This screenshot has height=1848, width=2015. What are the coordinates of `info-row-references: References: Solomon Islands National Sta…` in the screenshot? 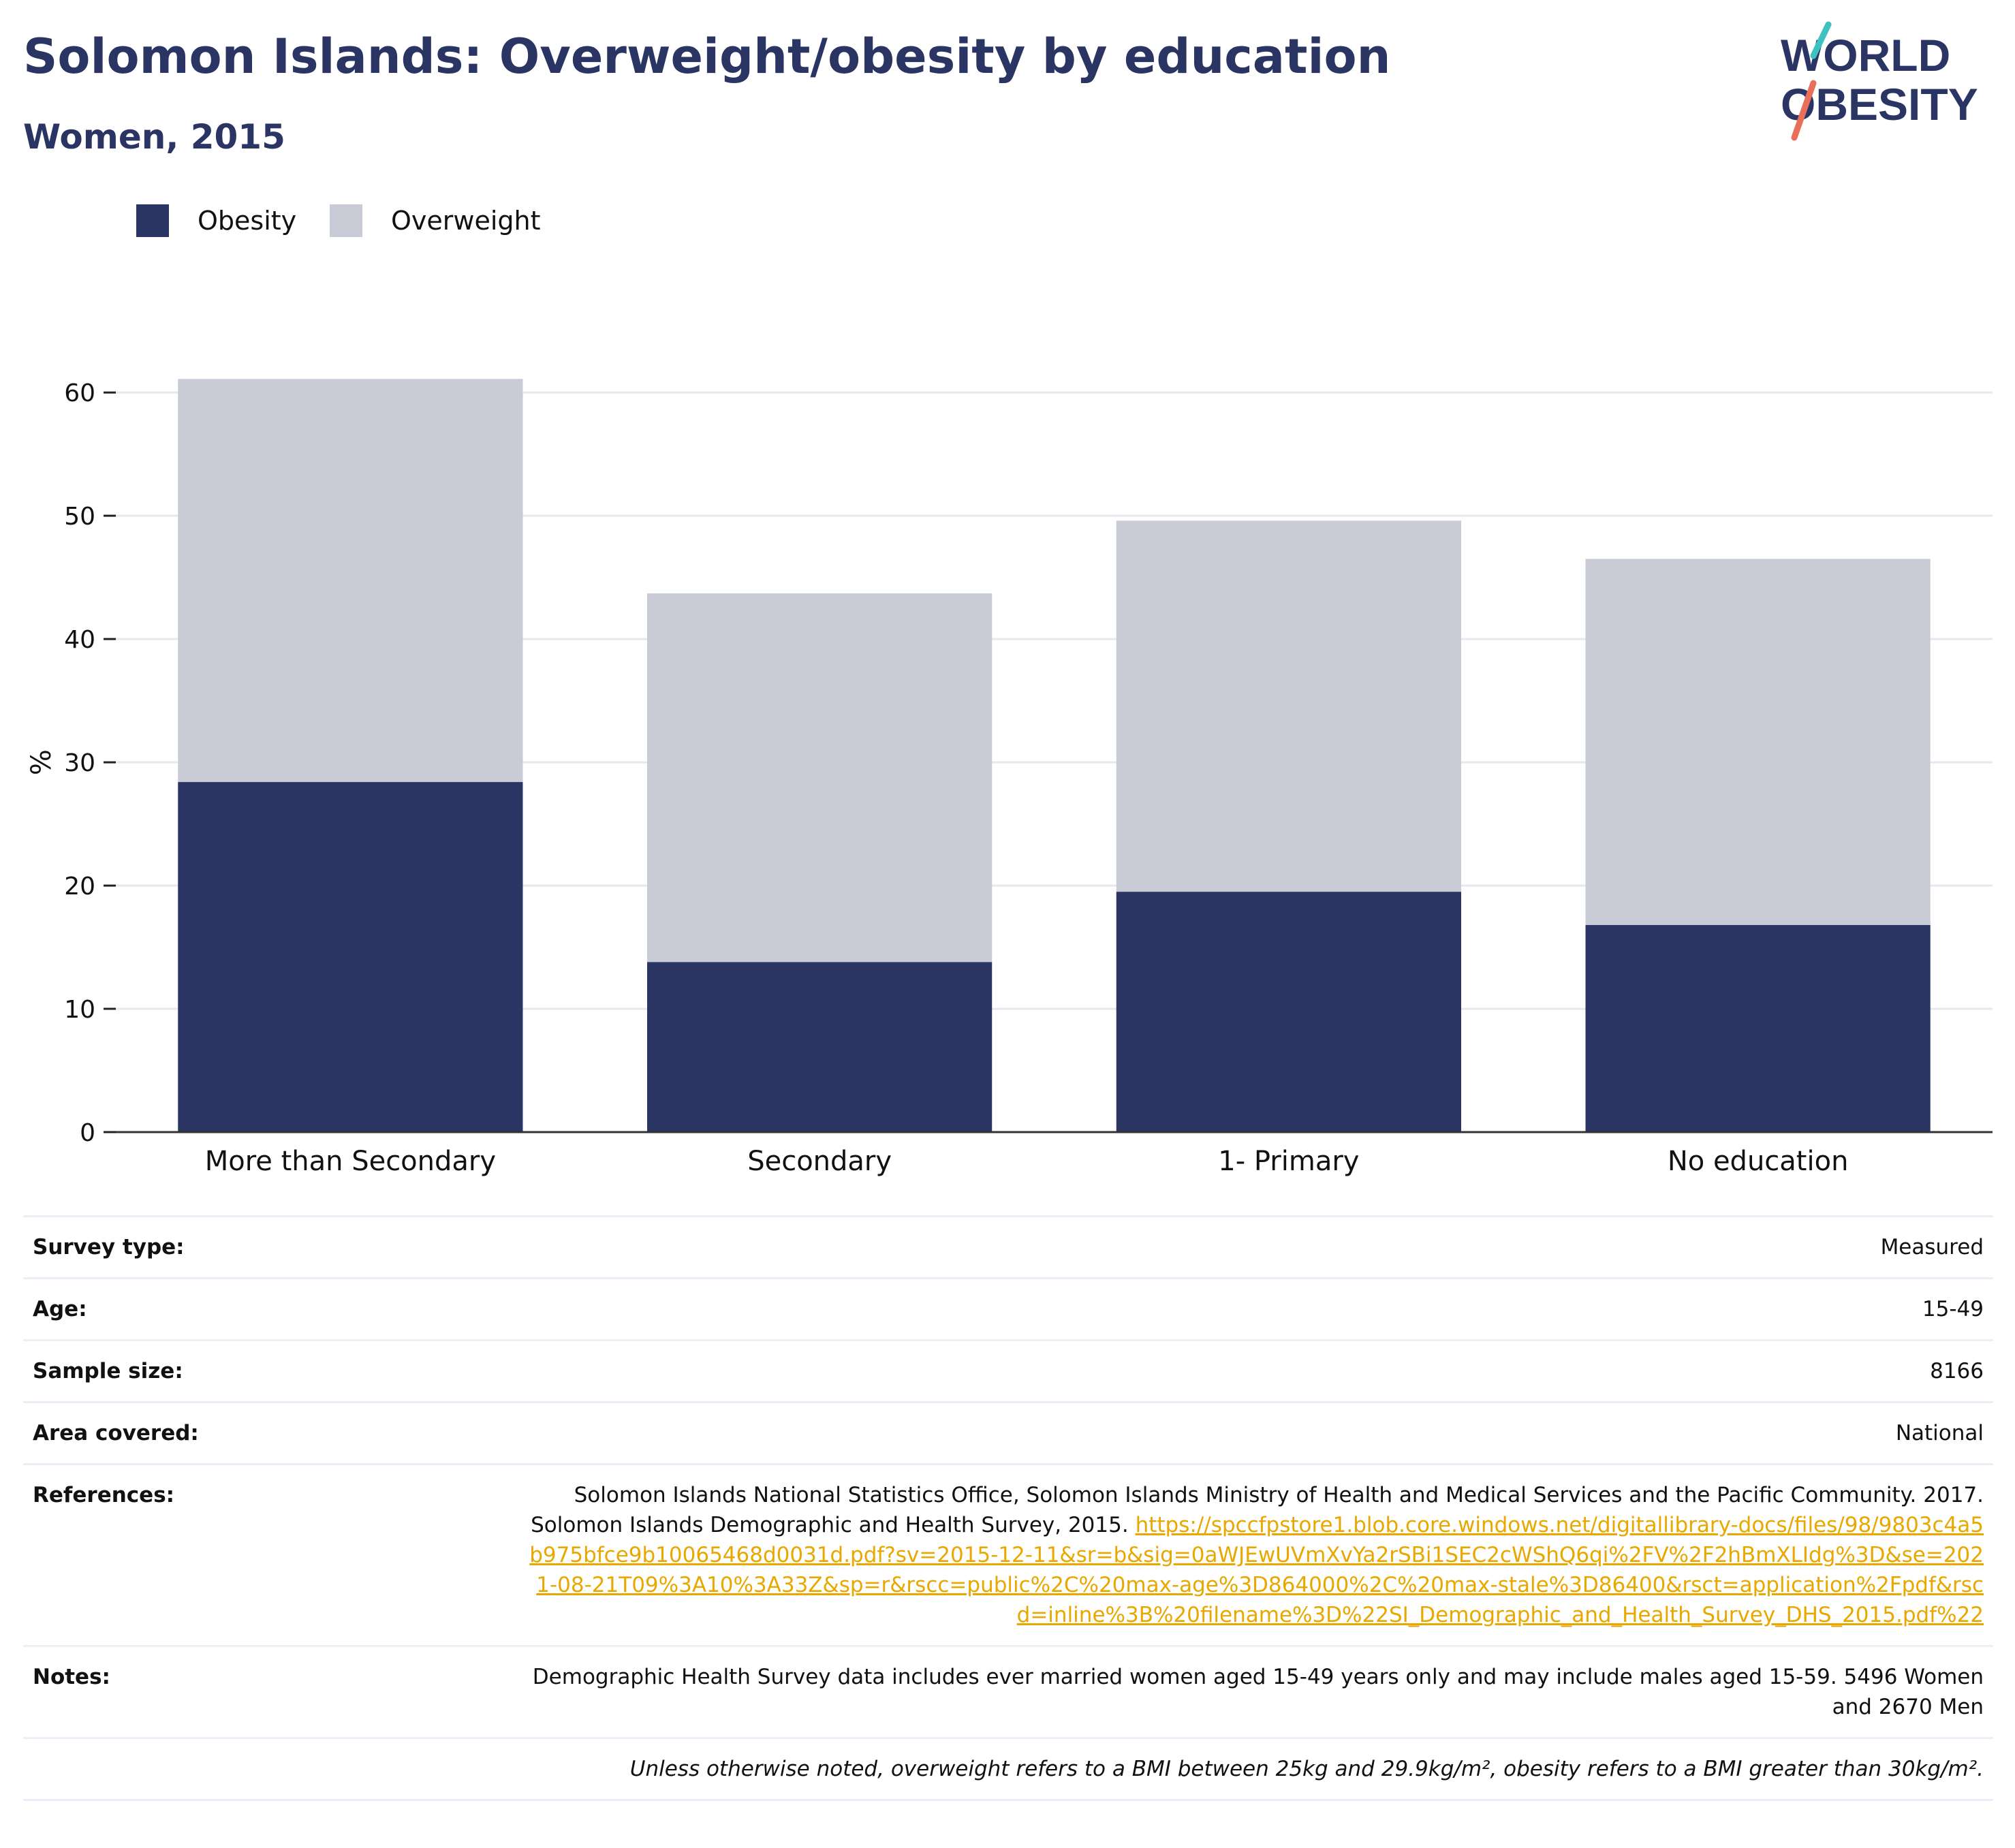 It's located at (1008, 1554).